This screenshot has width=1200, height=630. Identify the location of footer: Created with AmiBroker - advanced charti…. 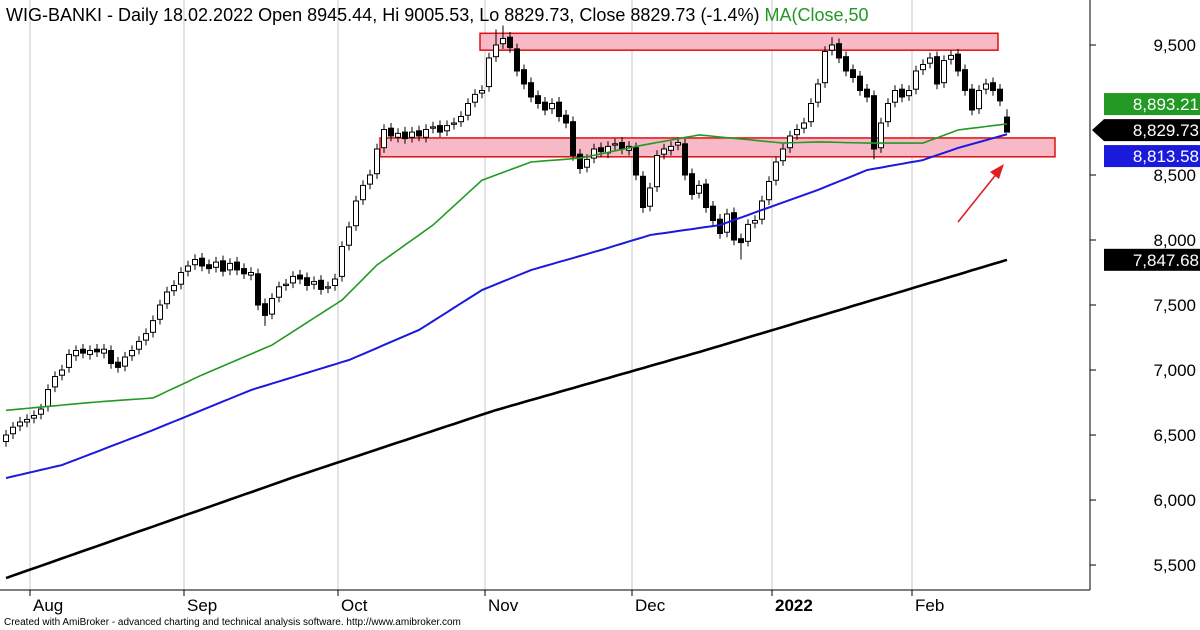
(232, 622).